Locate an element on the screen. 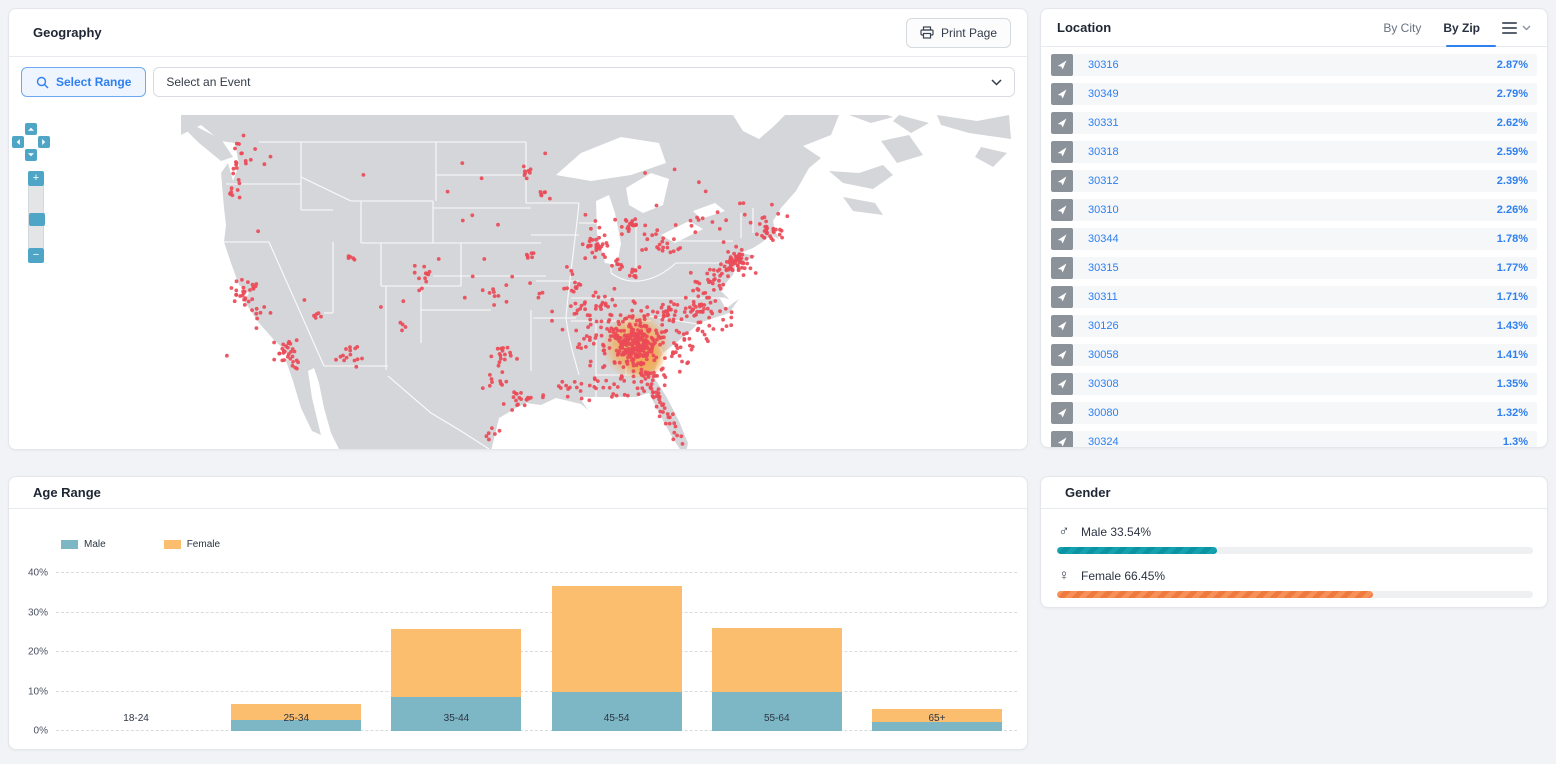  zip-link: 30331 is located at coordinates (1103, 123).